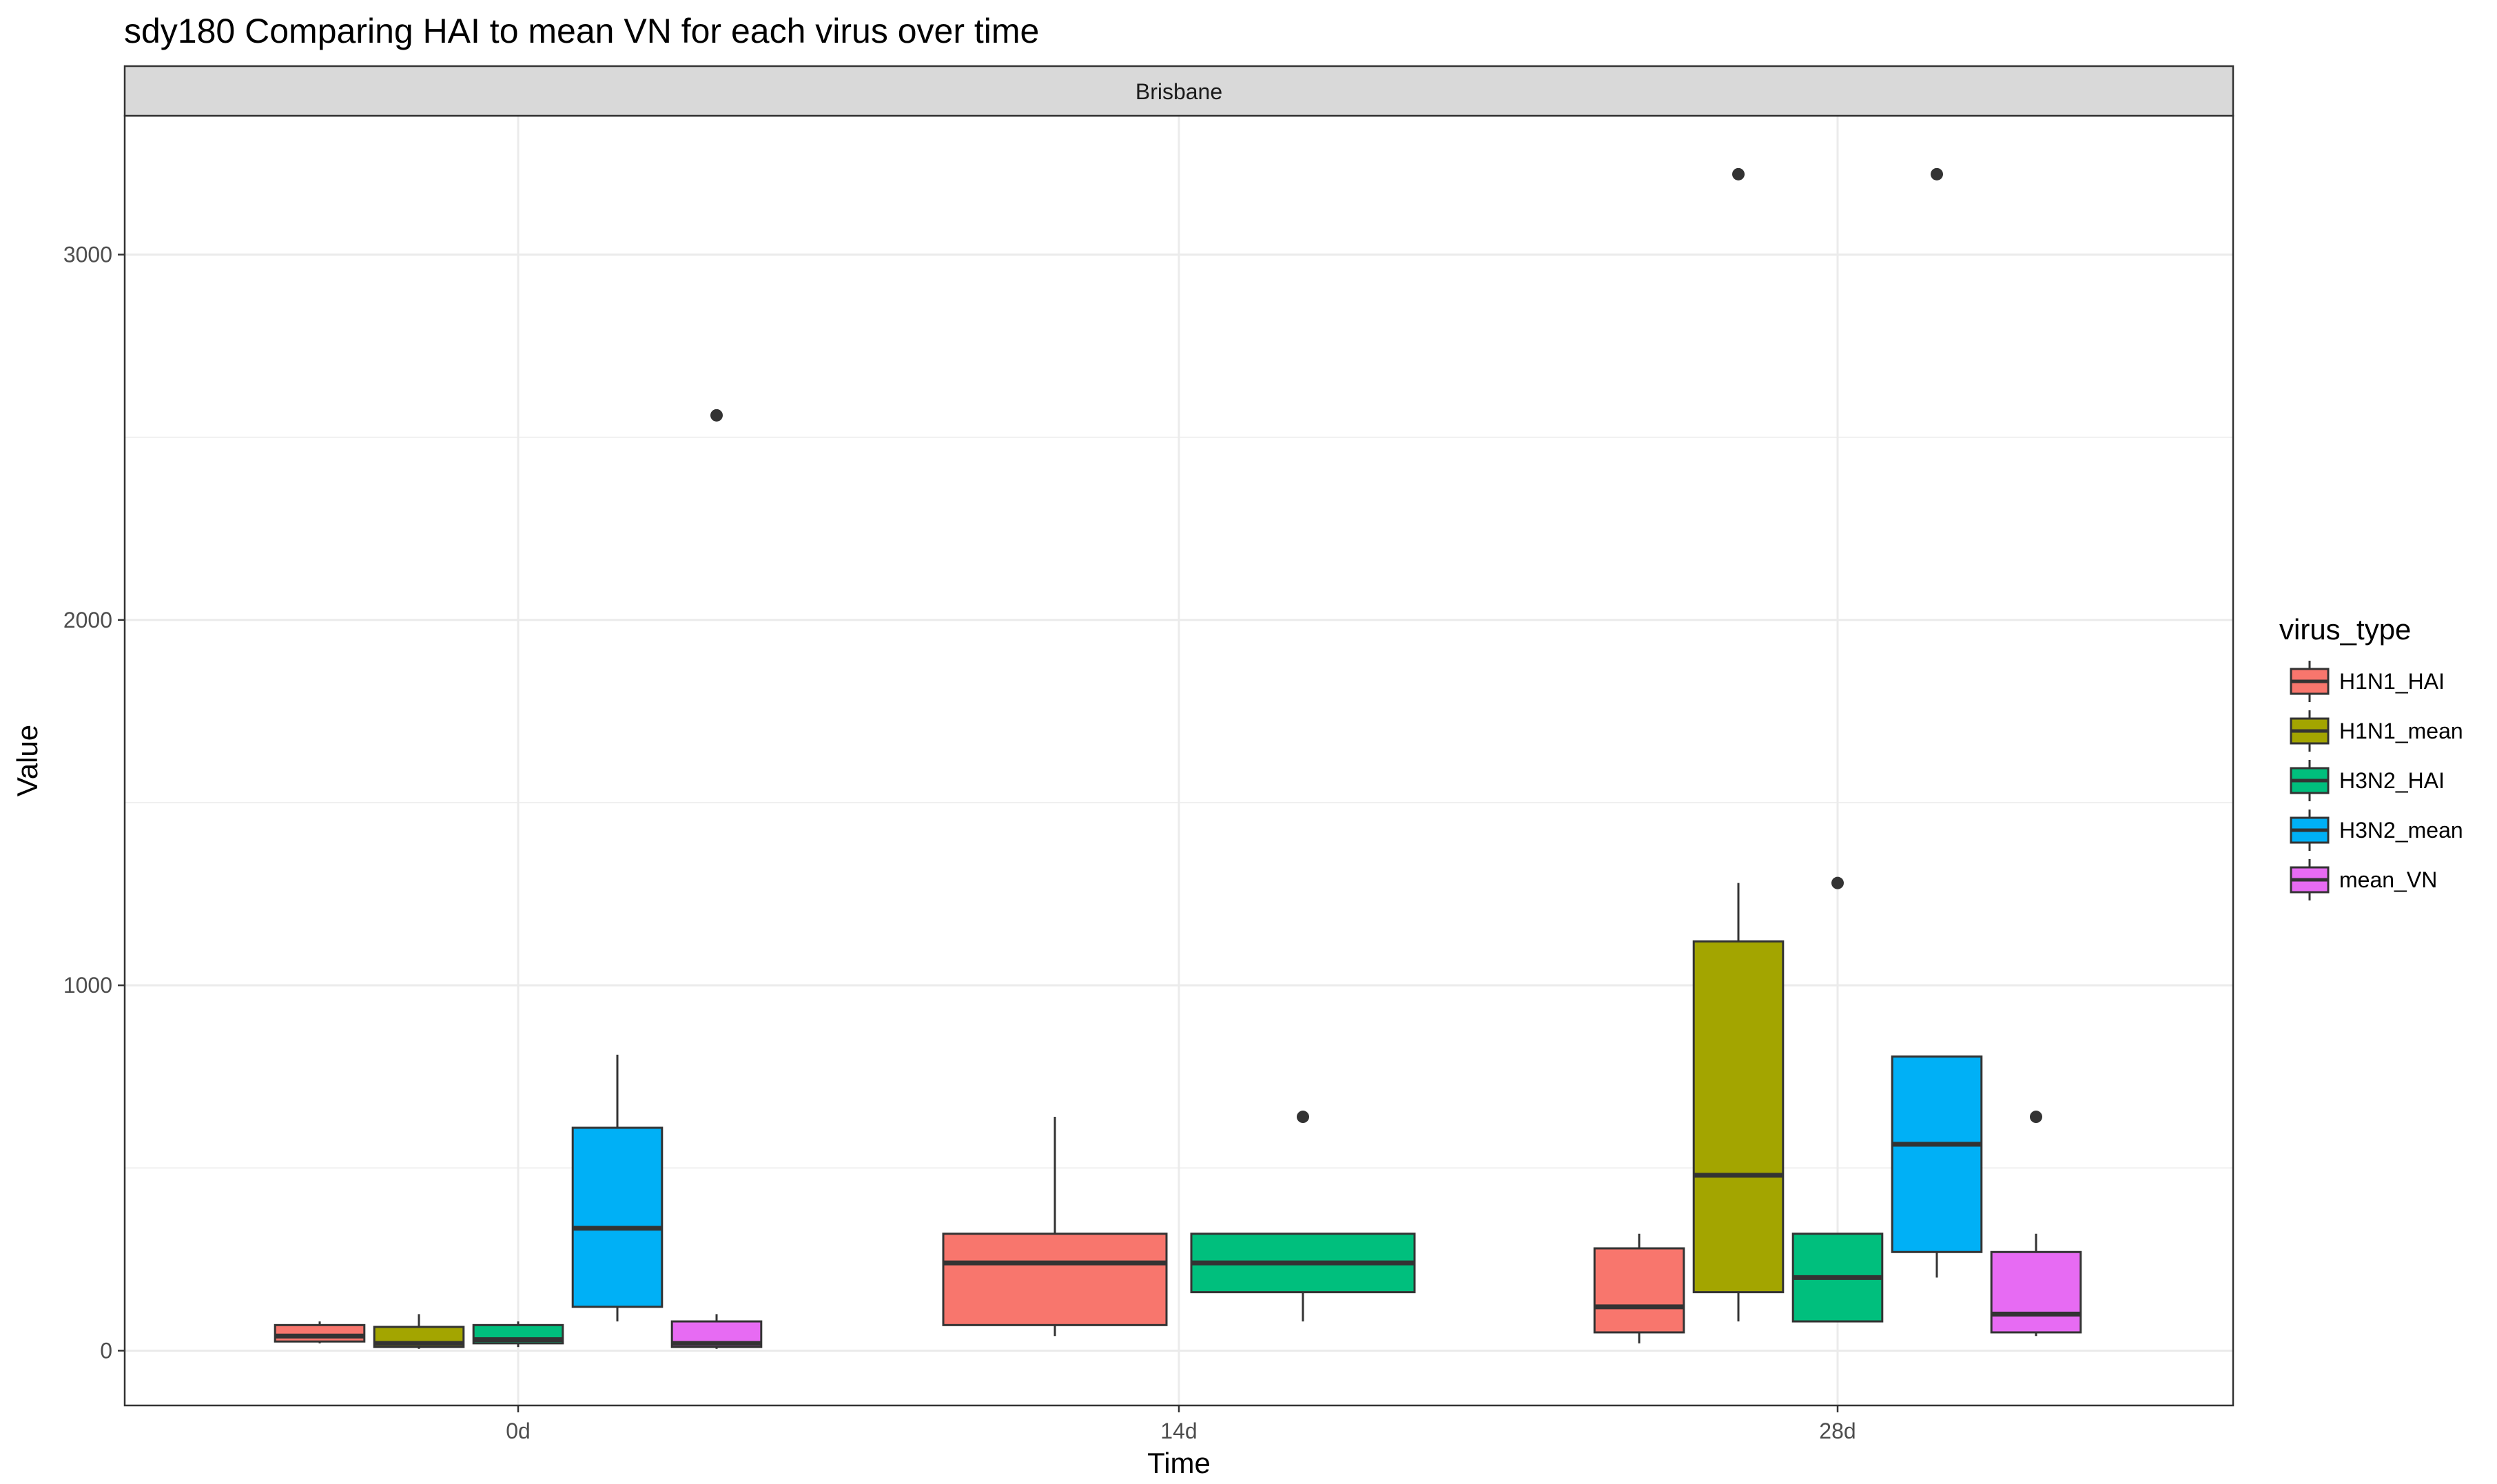 The width and height of the screenshot is (2497, 1484). I want to click on box-0d-H1N1_HAI, so click(320, 1332).